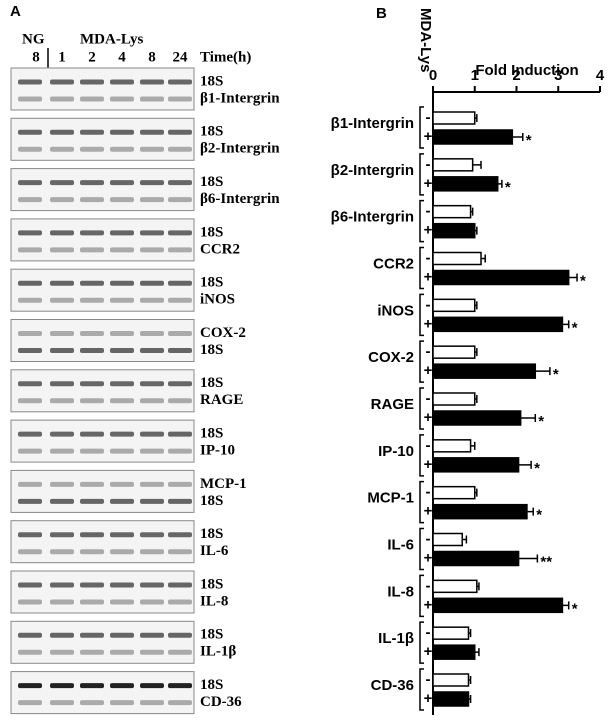 The height and width of the screenshot is (721, 612). Describe the element at coordinates (217, 451) in the screenshot. I see `gel-label: IP-10` at that location.